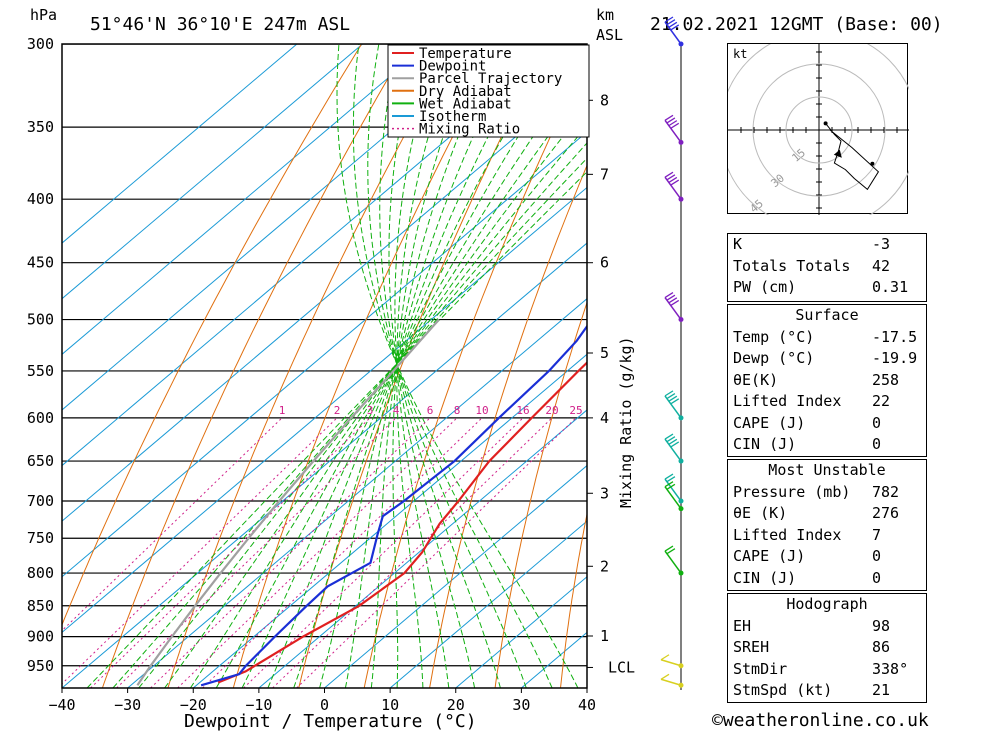 Image resolution: width=1000 pixels, height=733 pixels. What do you see at coordinates (521, 705) in the screenshot?
I see `temperature-tick-label: 30` at bounding box center [521, 705].